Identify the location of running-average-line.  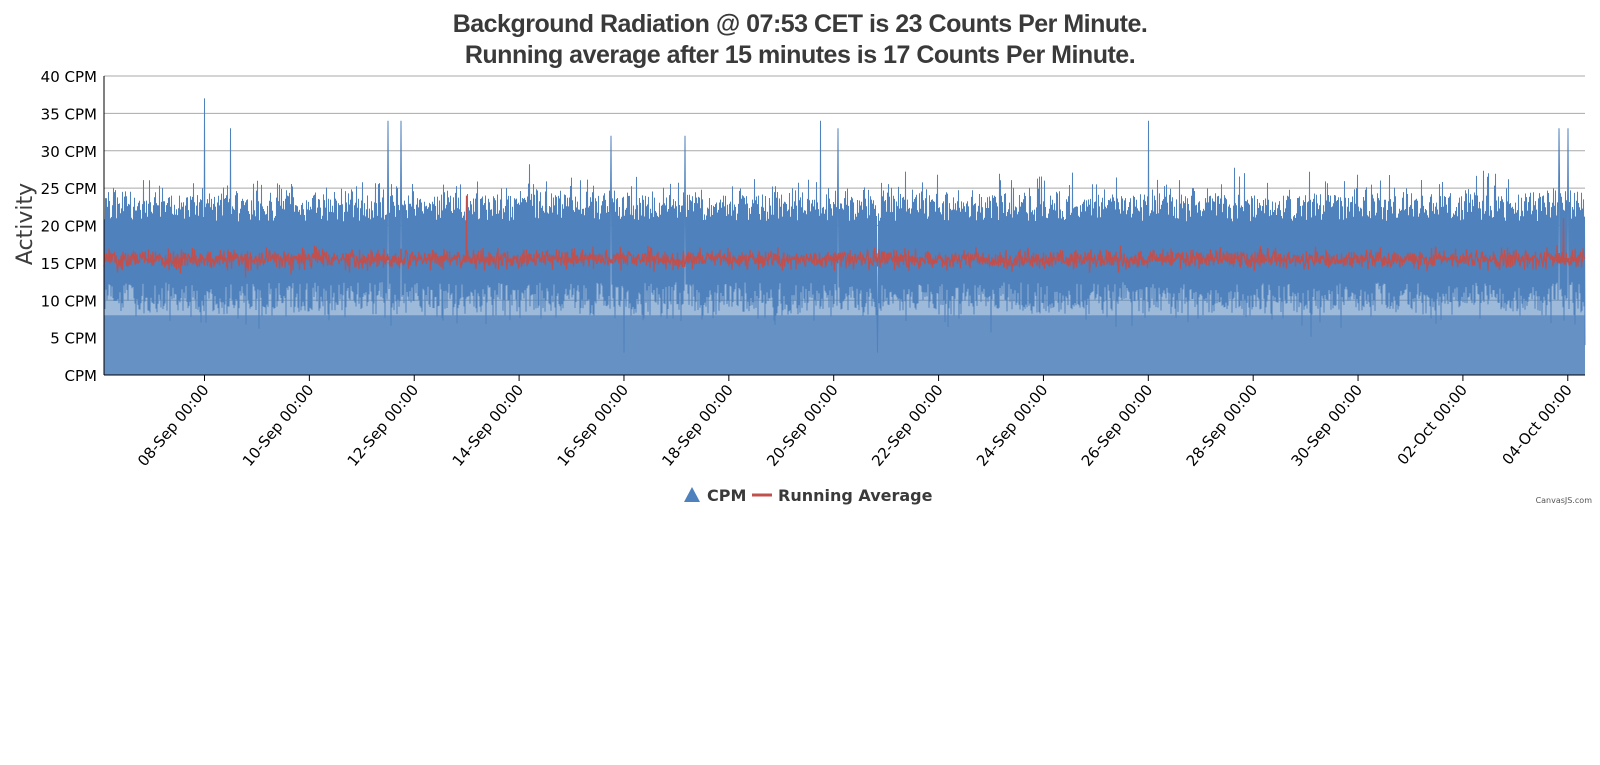
(844, 236).